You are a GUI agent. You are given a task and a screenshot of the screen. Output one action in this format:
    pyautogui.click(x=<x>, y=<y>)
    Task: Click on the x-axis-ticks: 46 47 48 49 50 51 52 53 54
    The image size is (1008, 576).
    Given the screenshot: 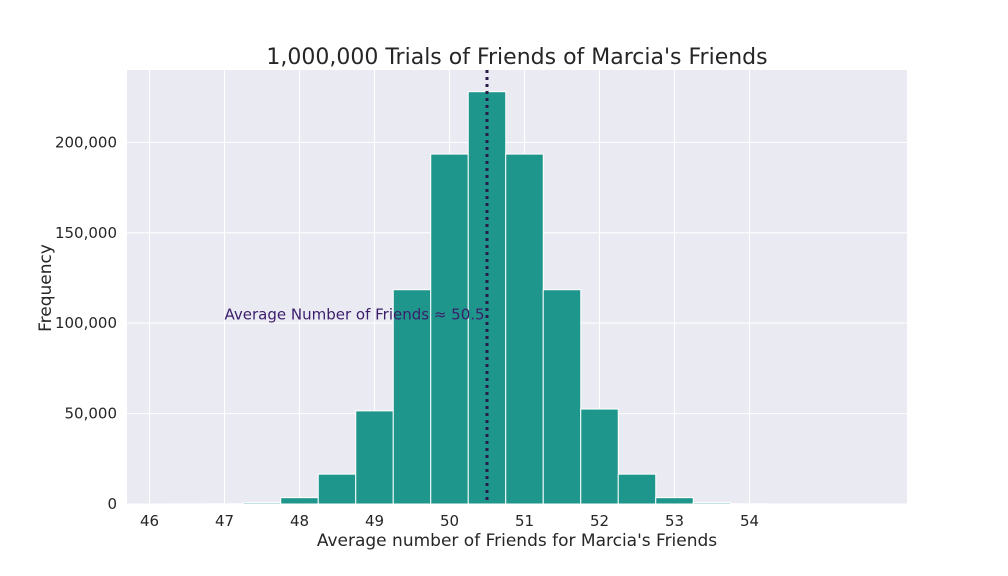 What is the action you would take?
    pyautogui.click(x=449, y=521)
    